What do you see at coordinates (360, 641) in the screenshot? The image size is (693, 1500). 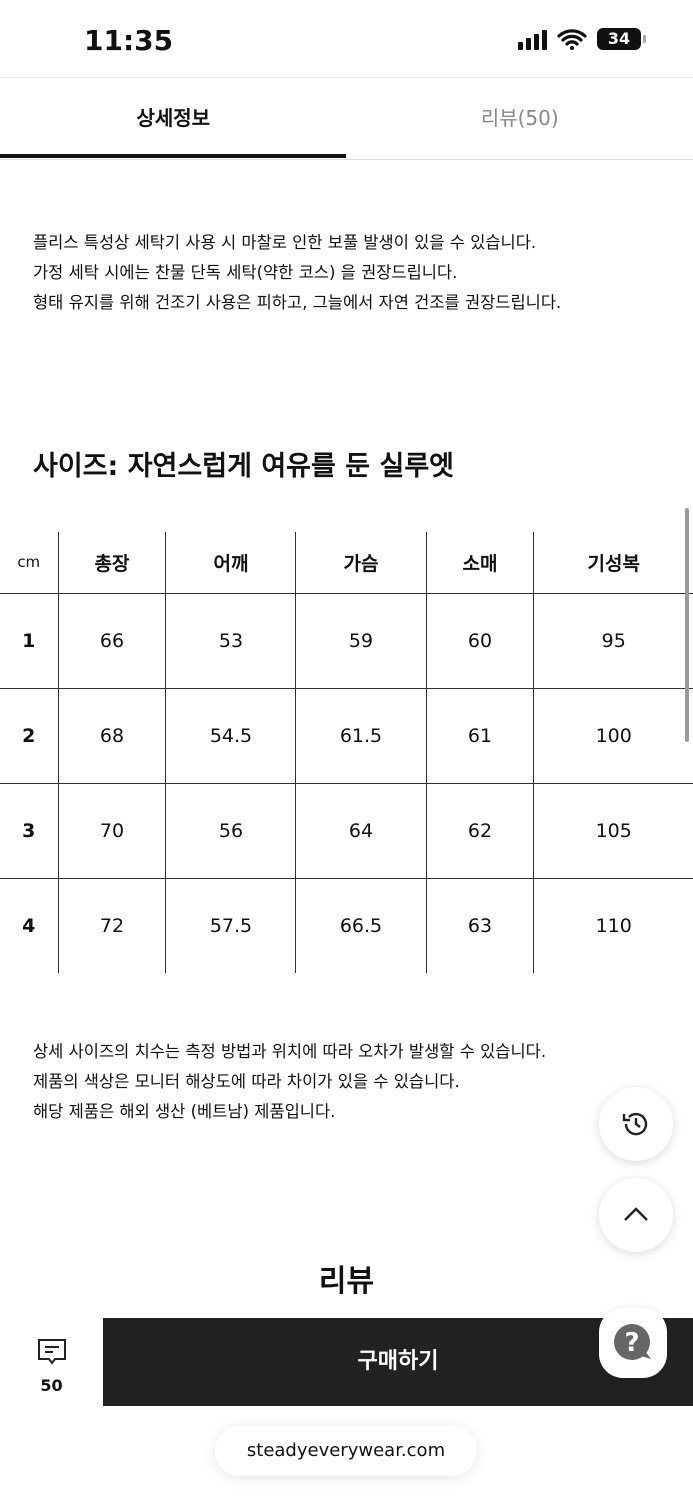 I see `cell: 59` at bounding box center [360, 641].